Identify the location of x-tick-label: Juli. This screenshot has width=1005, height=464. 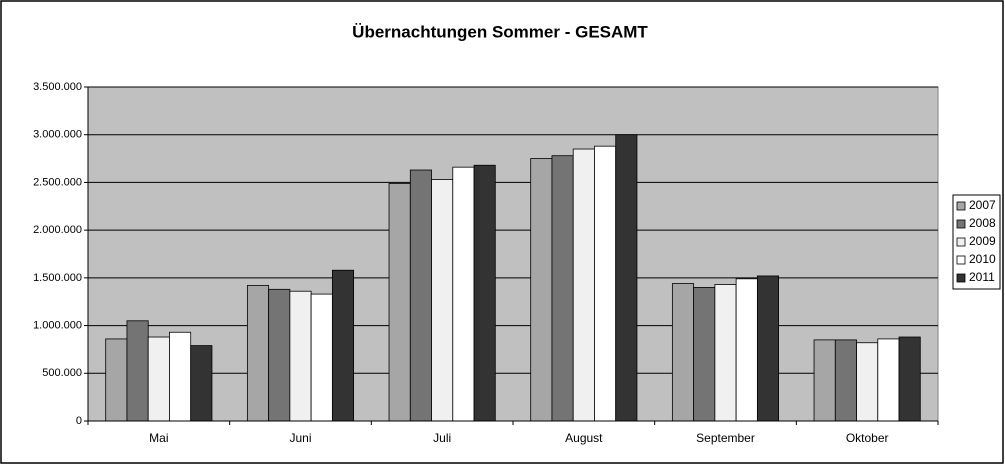
(442, 438).